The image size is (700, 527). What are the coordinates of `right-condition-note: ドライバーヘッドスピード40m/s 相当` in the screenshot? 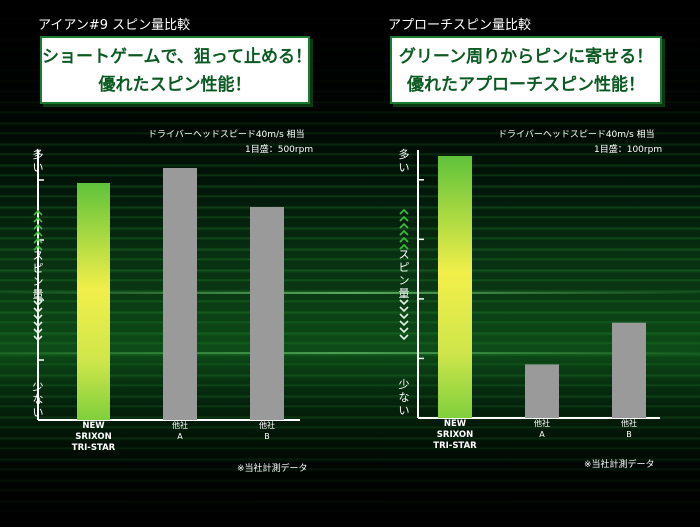 It's located at (576, 135).